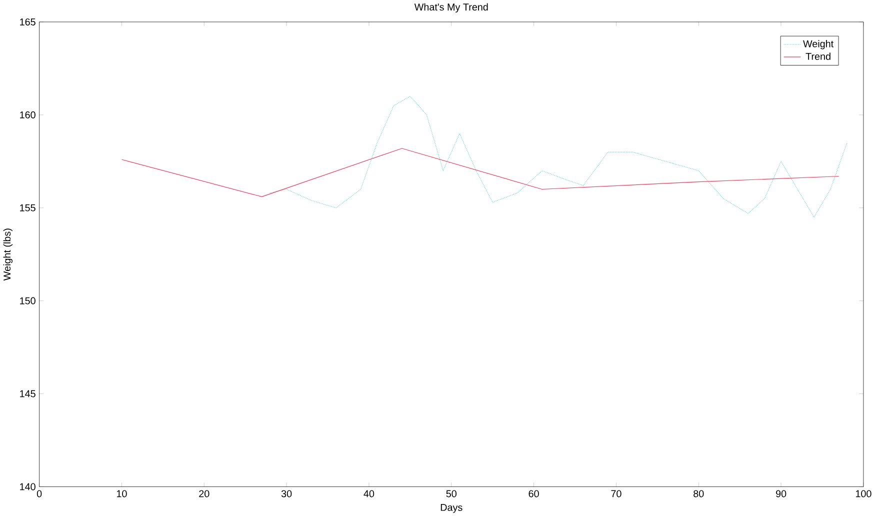  What do you see at coordinates (28, 114) in the screenshot?
I see `y-tick-label: 160` at bounding box center [28, 114].